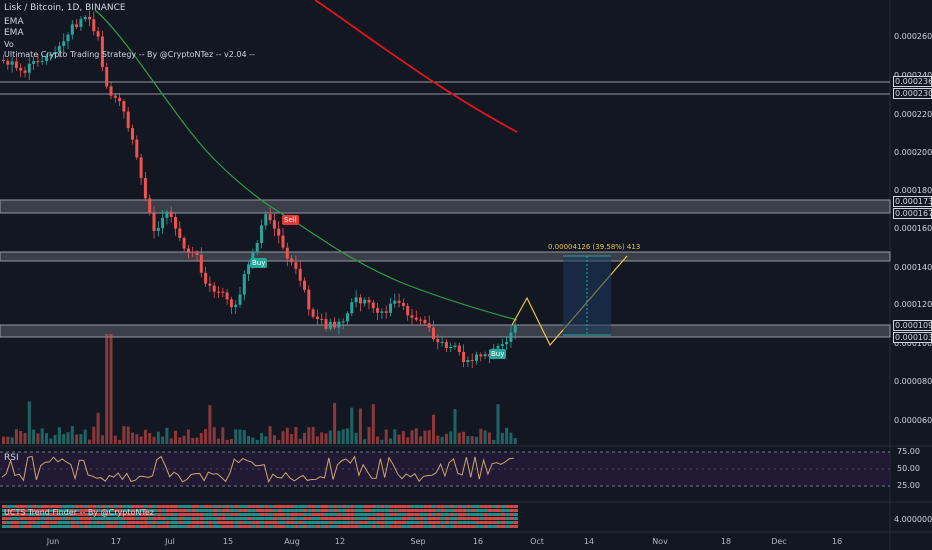  Describe the element at coordinates (11, 458) in the screenshot. I see `rsi-title: RSI` at that location.